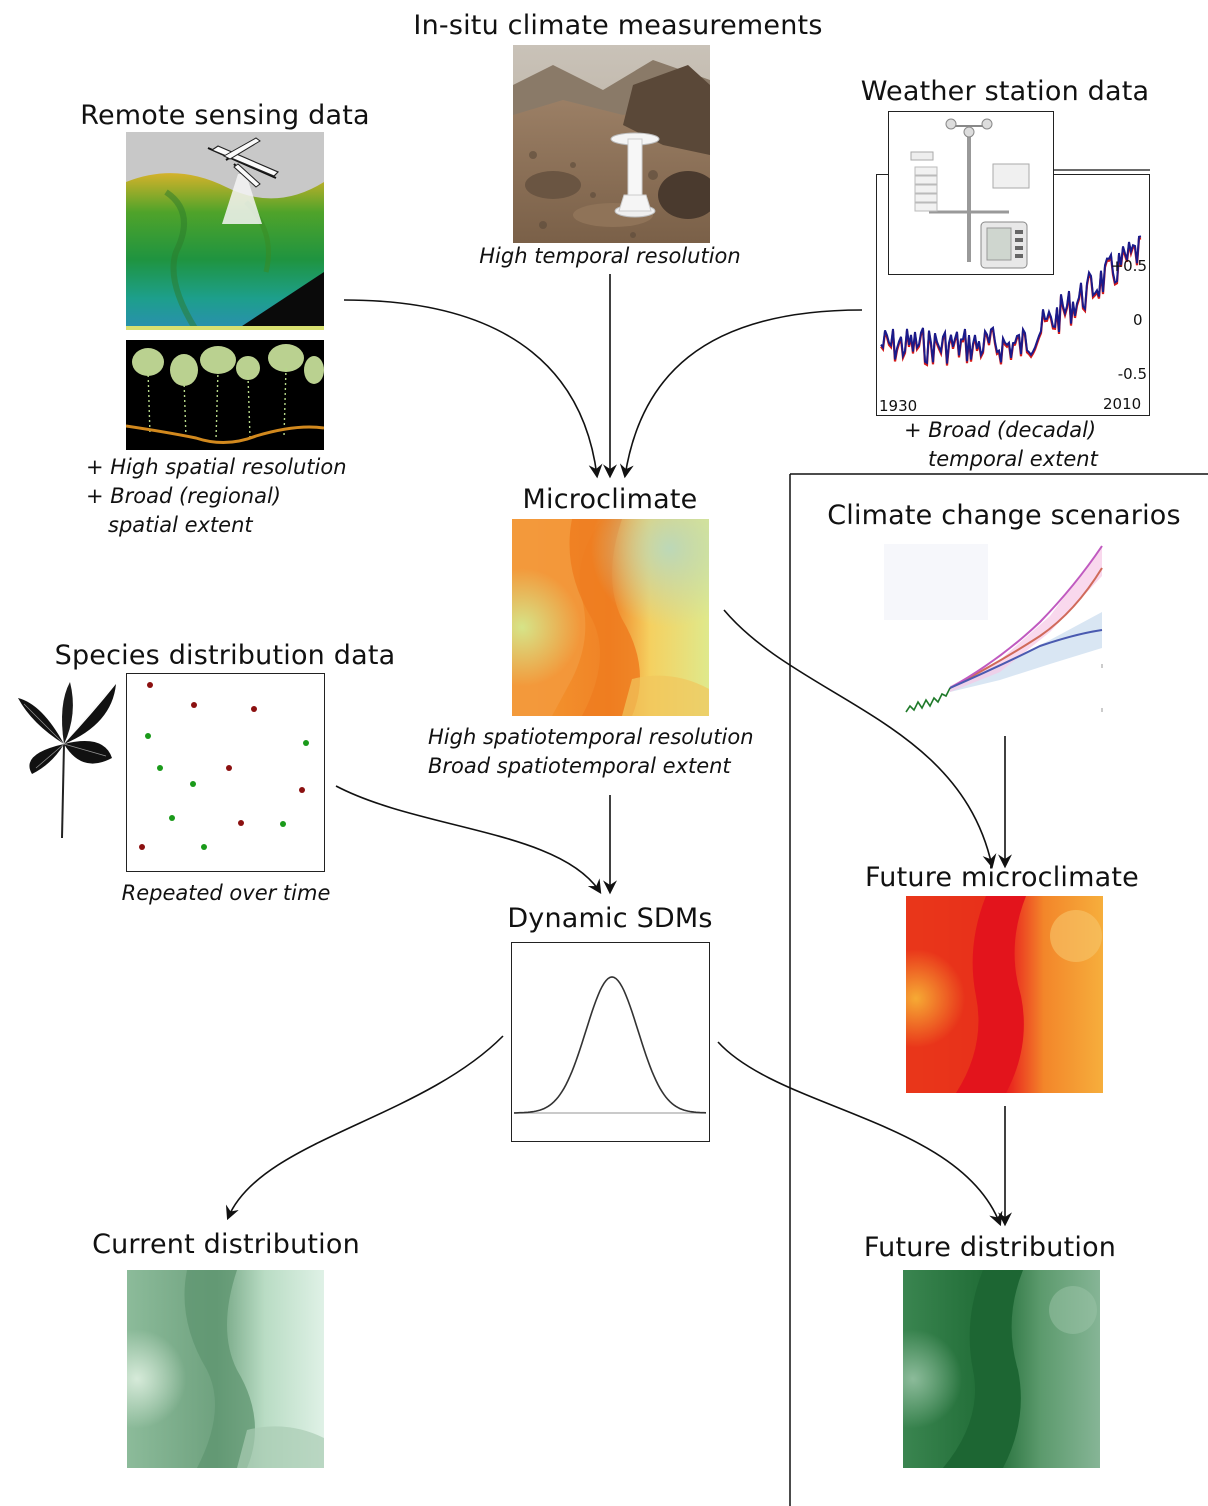  What do you see at coordinates (364, 1128) in the screenshot?
I see `arrow-sdm-to-current` at bounding box center [364, 1128].